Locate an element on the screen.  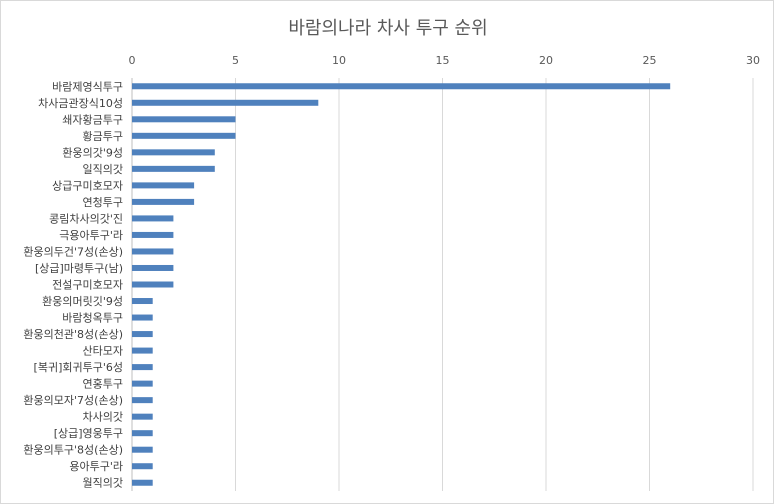
x-tick-label: 15 is located at coordinates (443, 60).